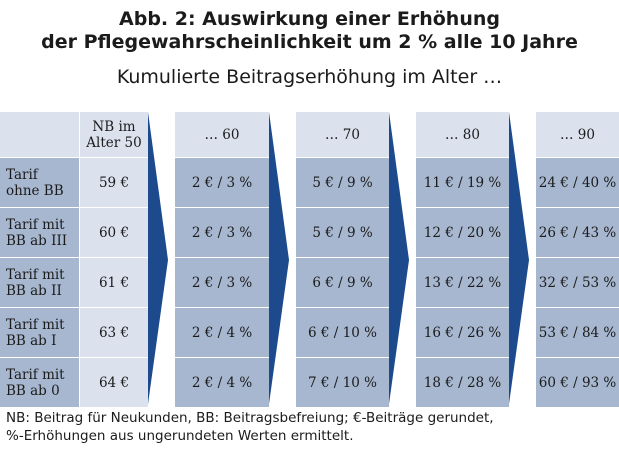  What do you see at coordinates (309, 19) in the screenshot?
I see `figure-title-line-1: Abb. 2: Auswirkung einer Erhöhung` at bounding box center [309, 19].